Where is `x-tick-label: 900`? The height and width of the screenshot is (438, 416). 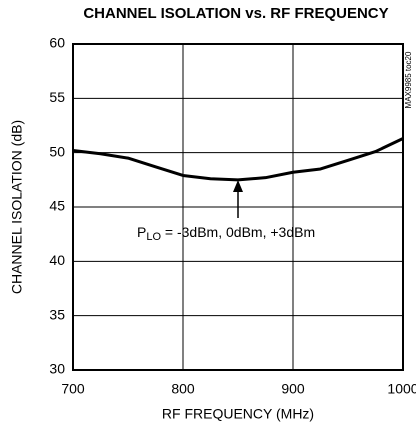
x-tick-label: 900 is located at coordinates (293, 389).